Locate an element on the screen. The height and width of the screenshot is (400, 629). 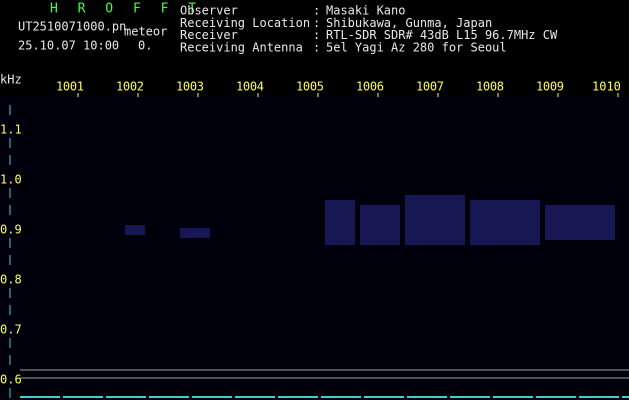
time-label: 1008 is located at coordinates (490, 87).